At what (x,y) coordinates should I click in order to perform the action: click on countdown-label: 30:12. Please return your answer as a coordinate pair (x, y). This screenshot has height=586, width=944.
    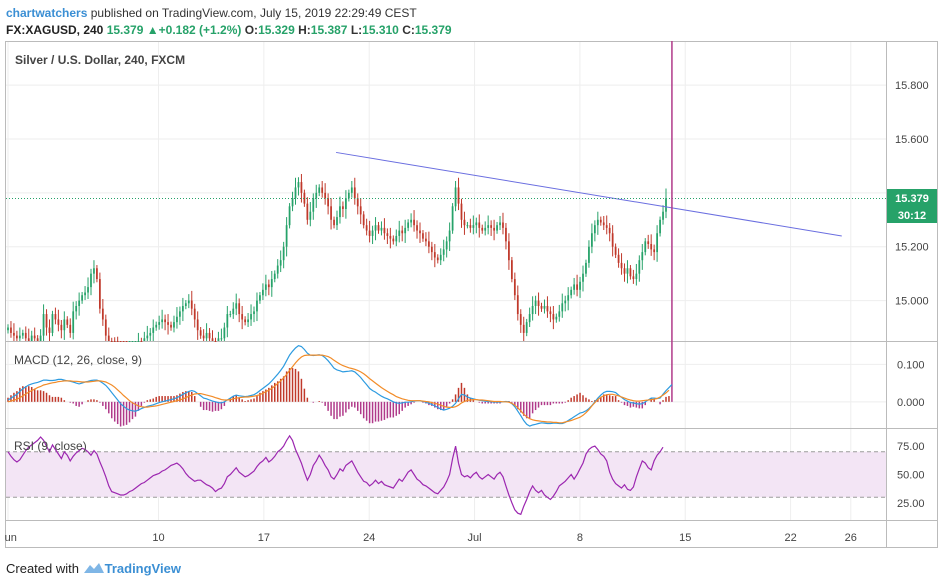
    Looking at the image, I should click on (912, 216).